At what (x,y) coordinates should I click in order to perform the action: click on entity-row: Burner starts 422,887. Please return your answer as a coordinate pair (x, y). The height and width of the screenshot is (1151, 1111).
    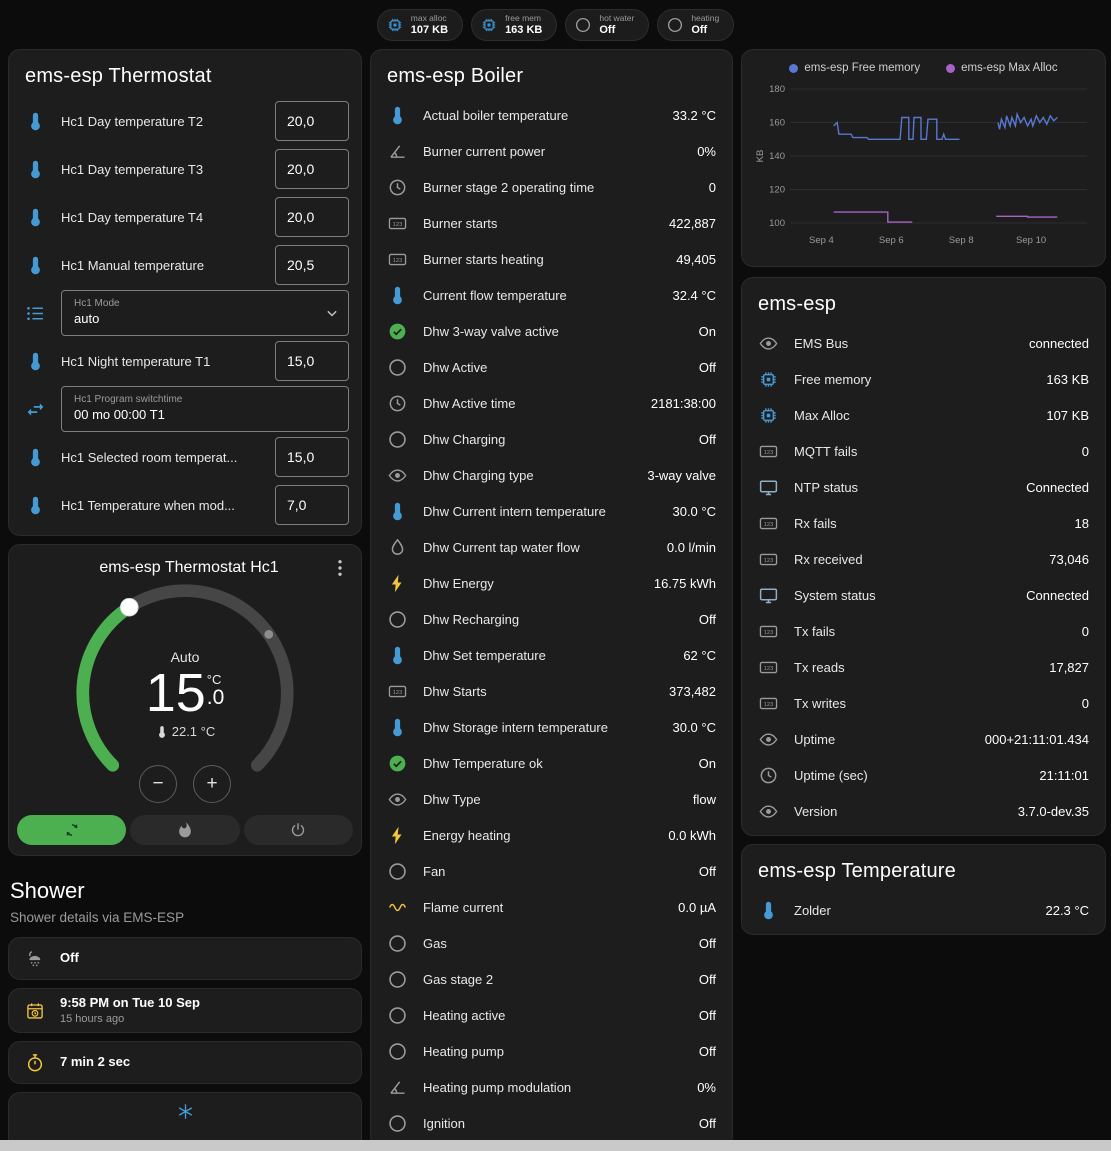
    Looking at the image, I should click on (551, 223).